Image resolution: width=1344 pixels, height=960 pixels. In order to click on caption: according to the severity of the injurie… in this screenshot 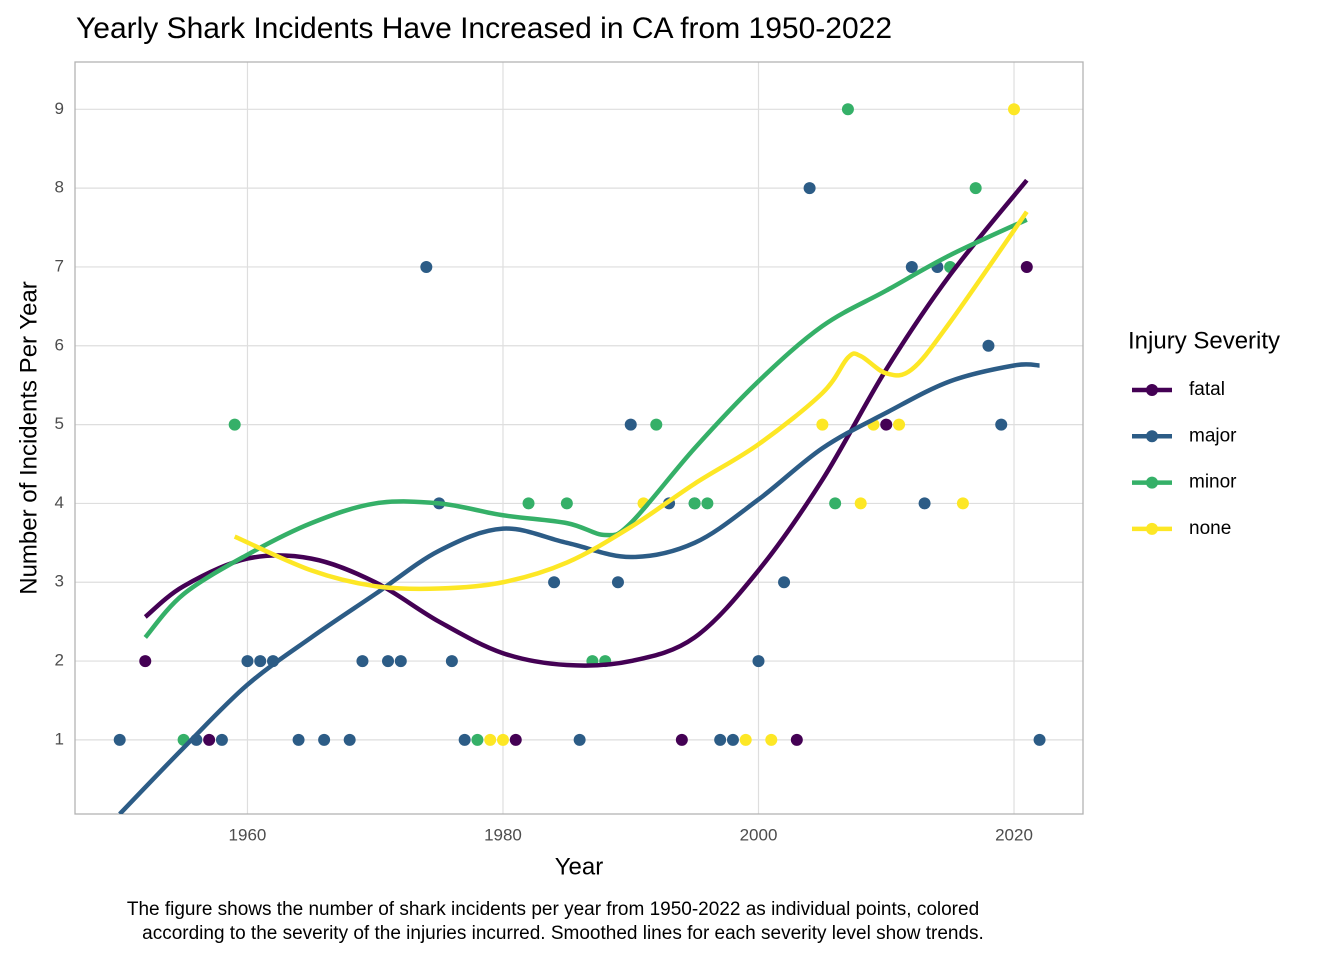, I will do `click(563, 933)`.